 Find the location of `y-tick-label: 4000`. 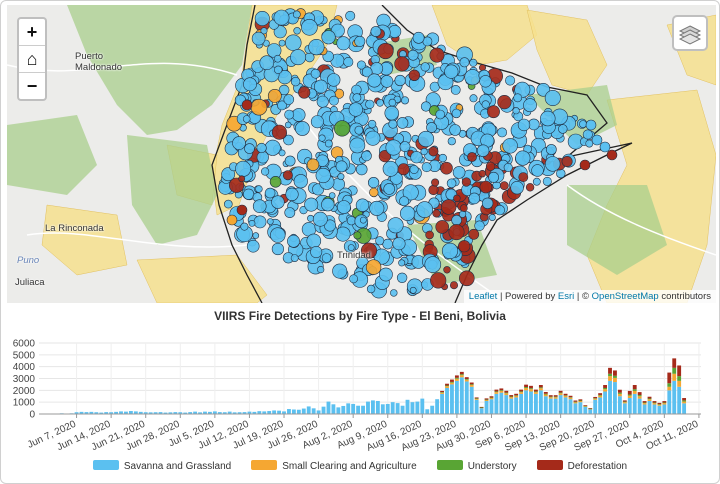

y-tick-label: 4000 is located at coordinates (24, 367).